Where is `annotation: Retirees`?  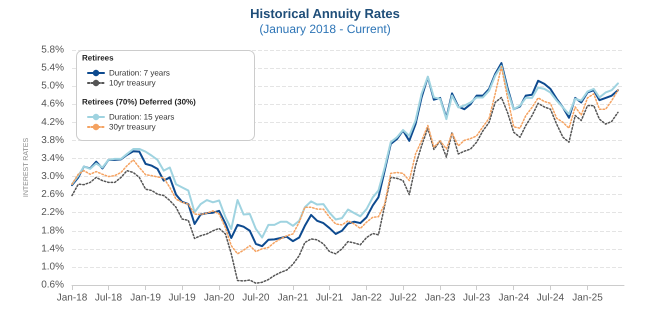
annotation: Retirees is located at coordinates (98, 58).